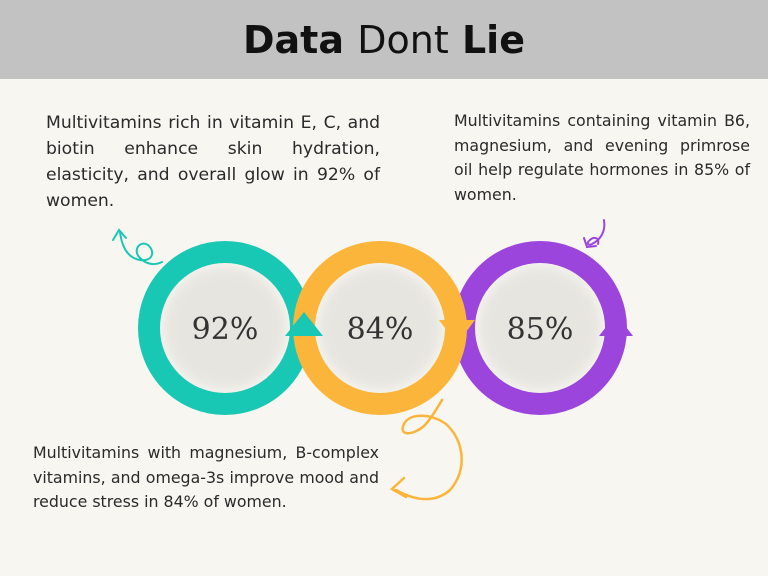 The width and height of the screenshot is (768, 576). I want to click on ring-92-label: 92%, so click(225, 329).